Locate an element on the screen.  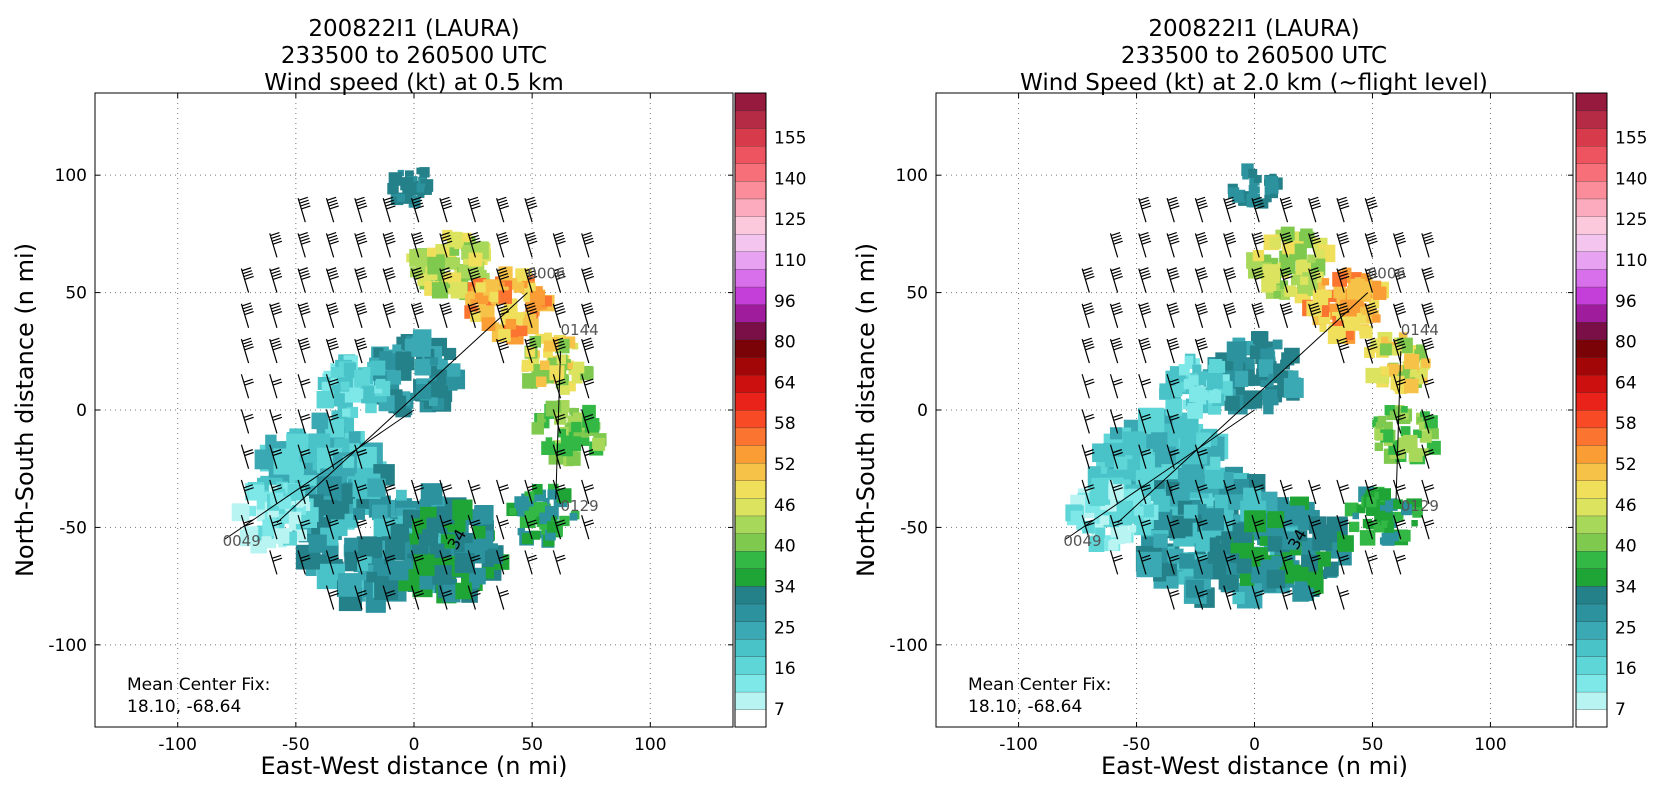
chart-title-line: 200822I1 (LAURA) is located at coordinates (413, 29).